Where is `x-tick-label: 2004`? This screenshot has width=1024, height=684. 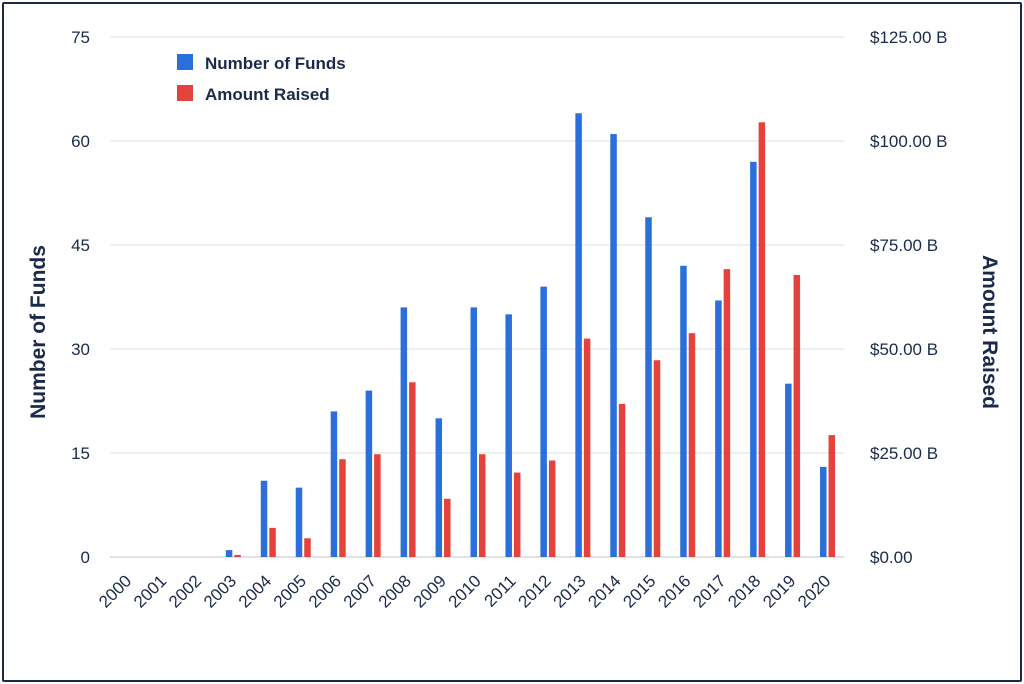
x-tick-label: 2004 is located at coordinates (255, 591).